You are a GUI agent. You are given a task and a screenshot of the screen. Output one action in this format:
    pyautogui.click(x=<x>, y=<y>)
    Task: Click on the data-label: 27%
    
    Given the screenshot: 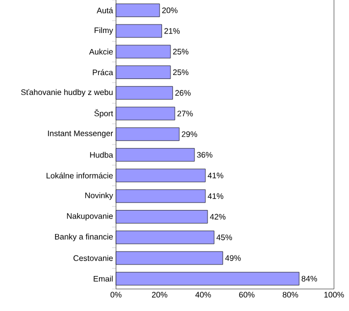 What is the action you would take?
    pyautogui.click(x=185, y=113)
    